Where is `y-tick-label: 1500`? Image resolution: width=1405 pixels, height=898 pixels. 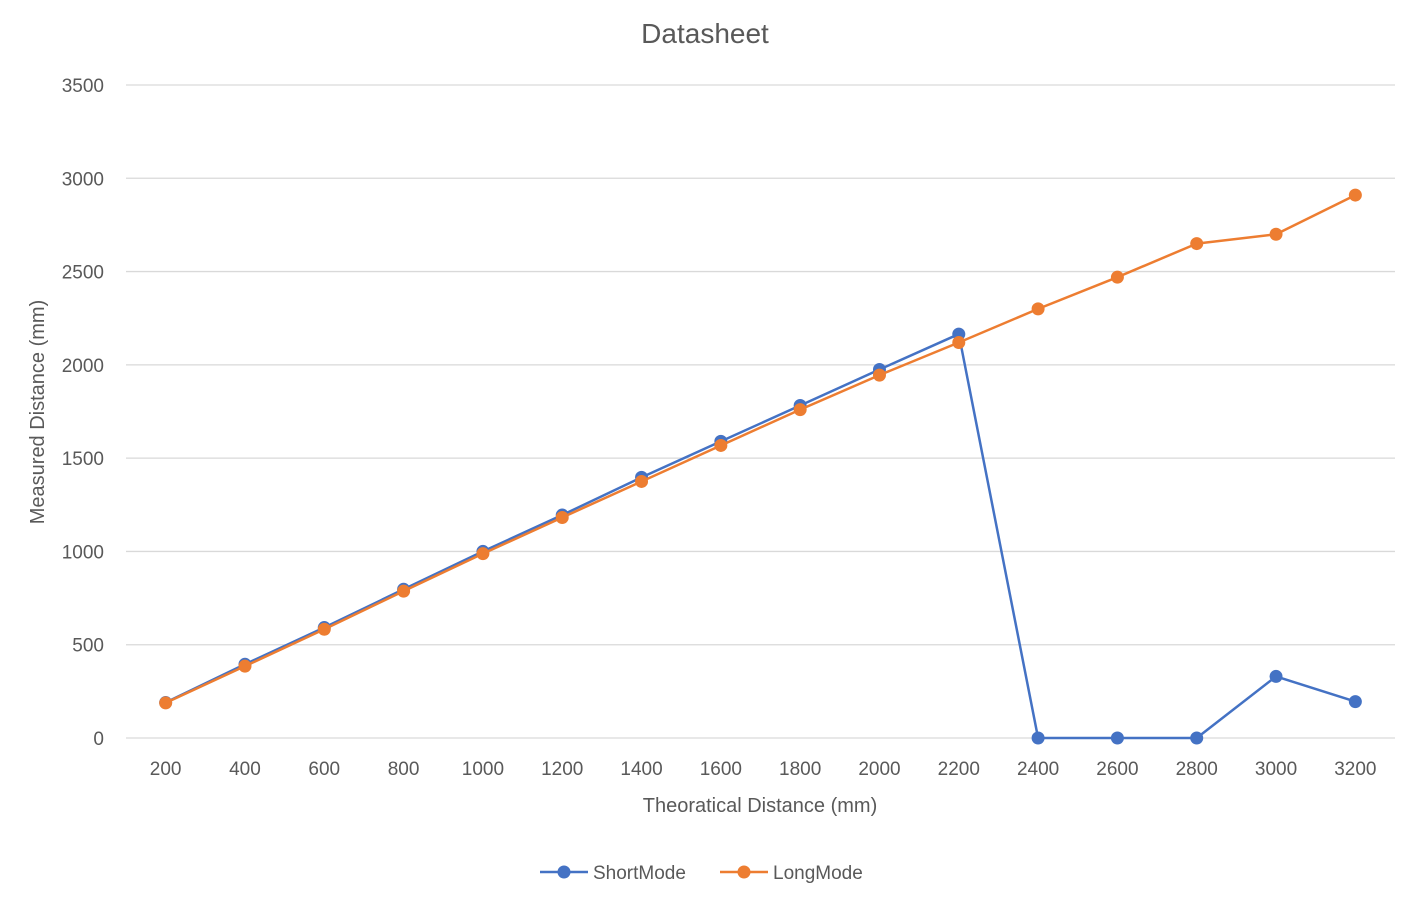
y-tick-label: 1500 is located at coordinates (83, 459).